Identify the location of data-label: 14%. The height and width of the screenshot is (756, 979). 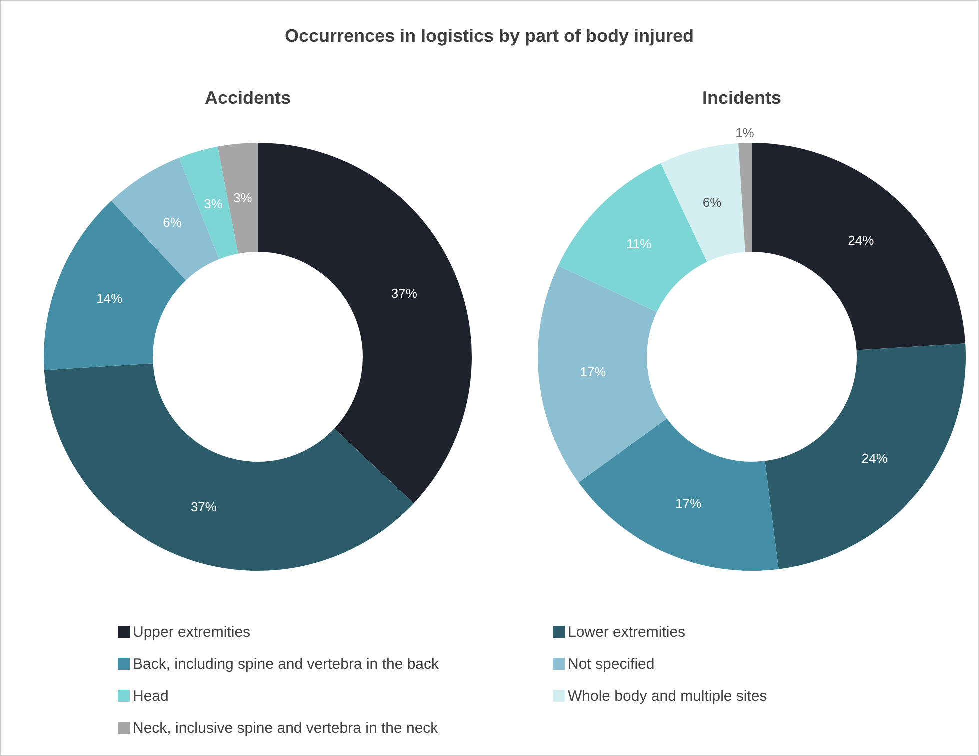
(110, 298).